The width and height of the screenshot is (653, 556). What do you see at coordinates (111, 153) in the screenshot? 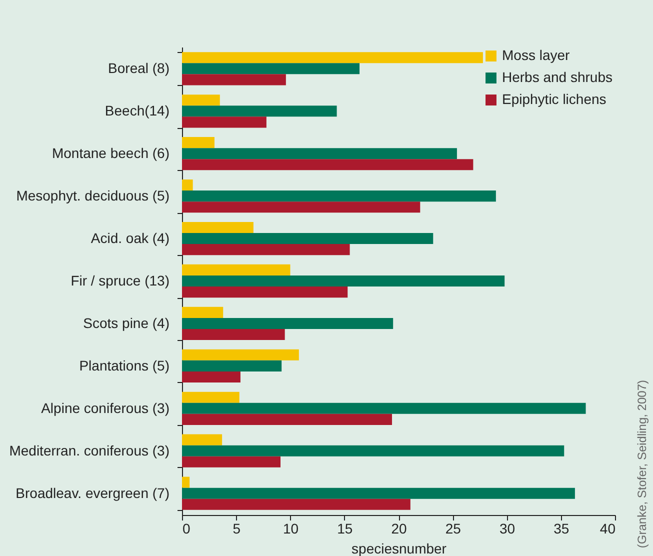
I see `y-tick-label: Montane beech (6)` at bounding box center [111, 153].